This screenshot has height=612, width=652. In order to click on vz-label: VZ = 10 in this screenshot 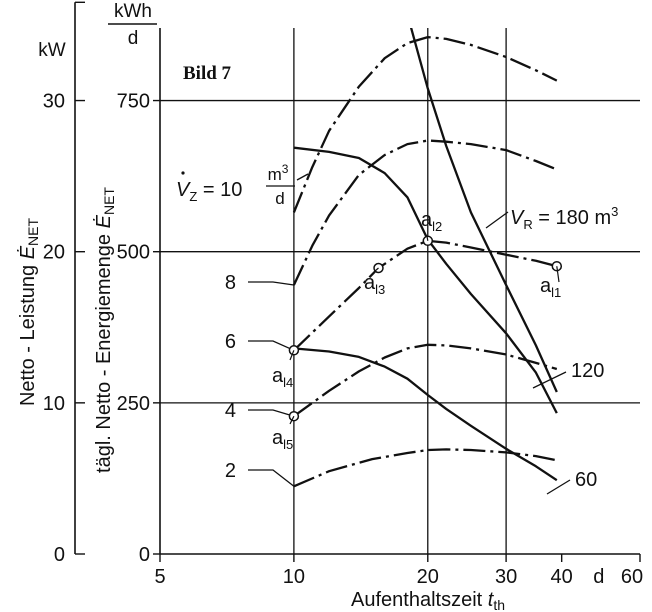, I will do `click(209, 191)`.